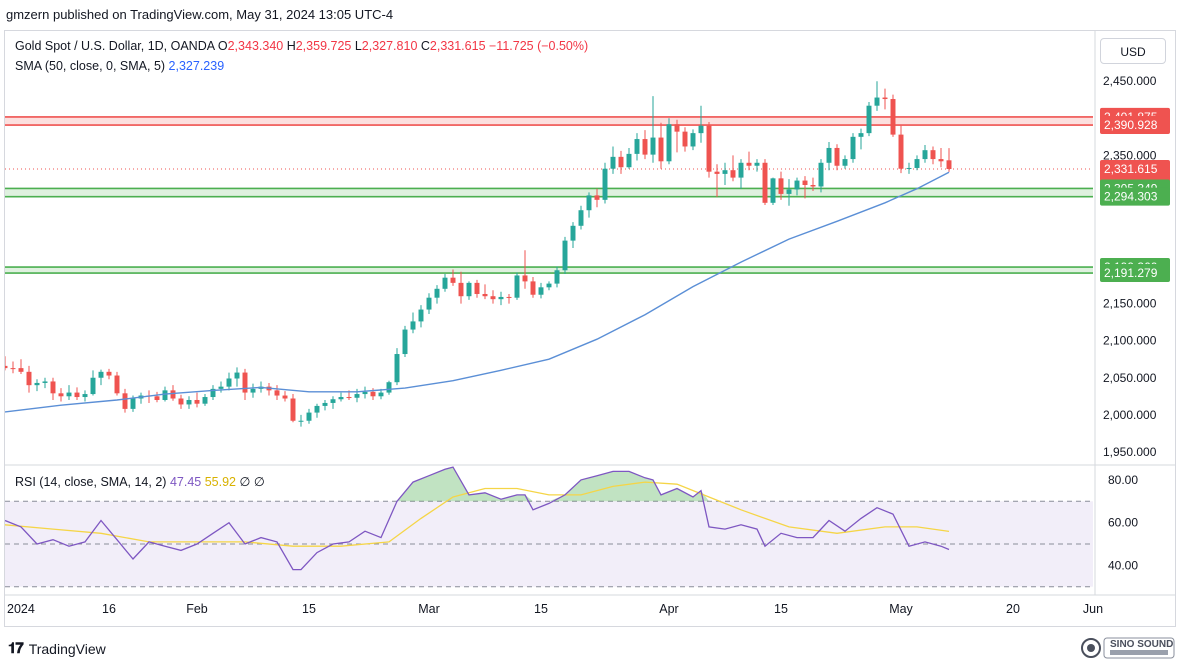 The image size is (1180, 666). I want to click on time-axis-label: 15, so click(781, 609).